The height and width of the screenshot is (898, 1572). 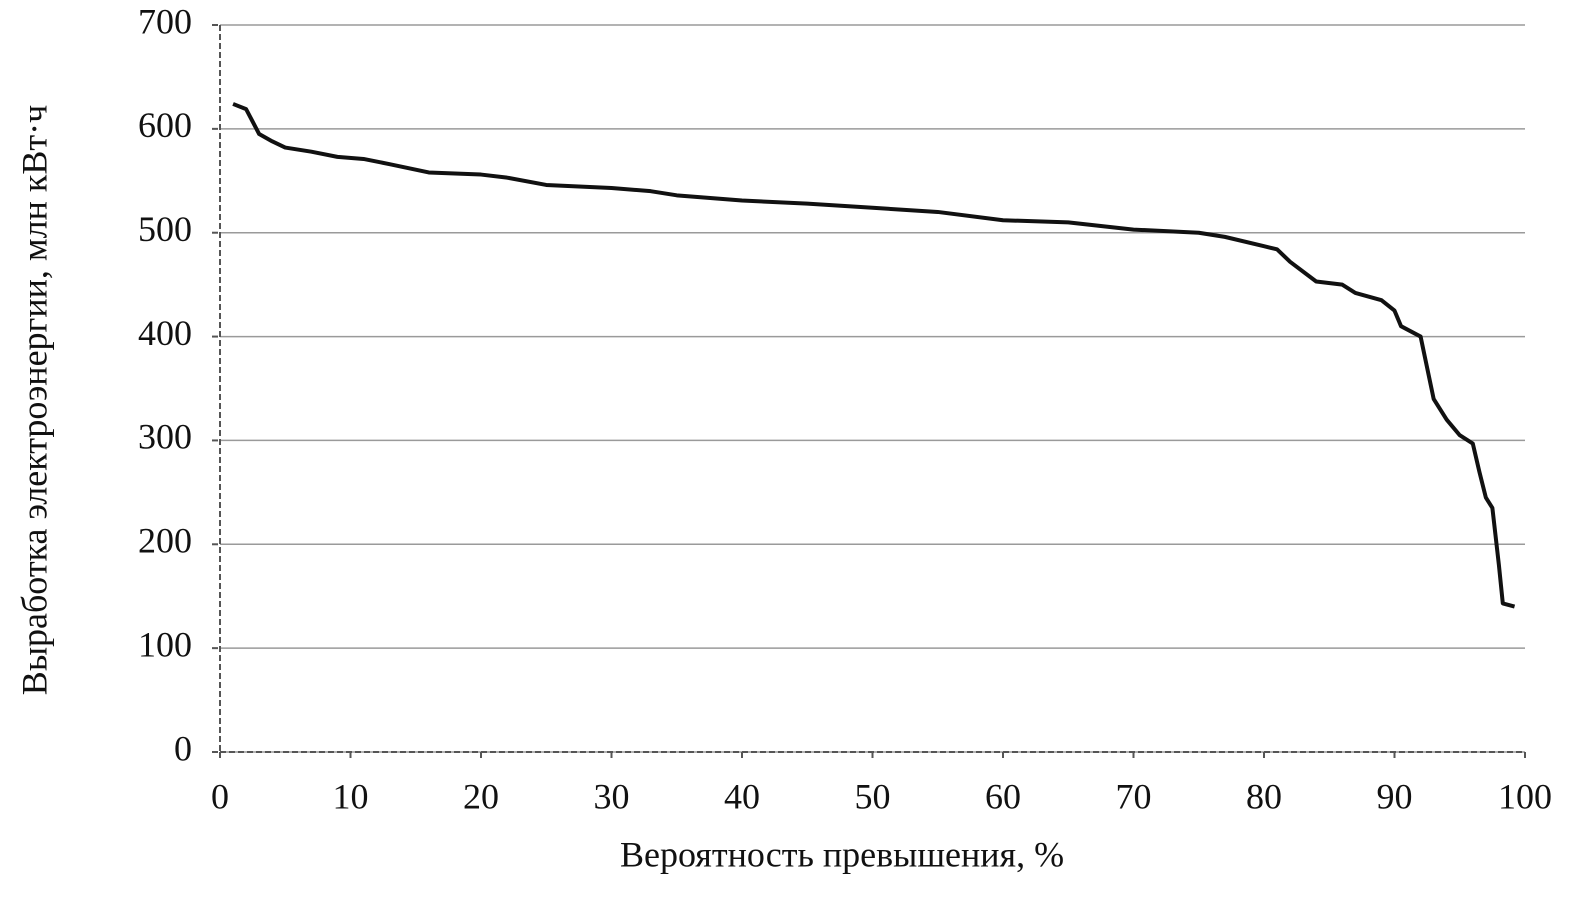 I want to click on y-axis-label: Выработка электроэнергии, млн кВт·ч, so click(x=34, y=400).